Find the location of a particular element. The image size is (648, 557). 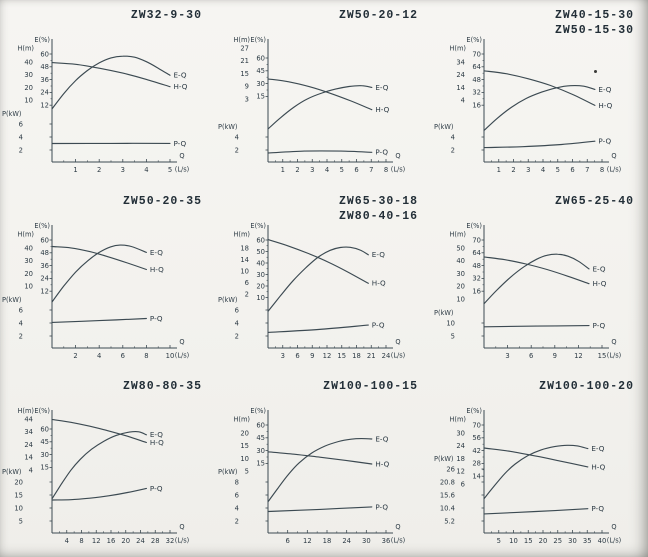

h-axis-tick: 12 is located at coordinates (460, 472).